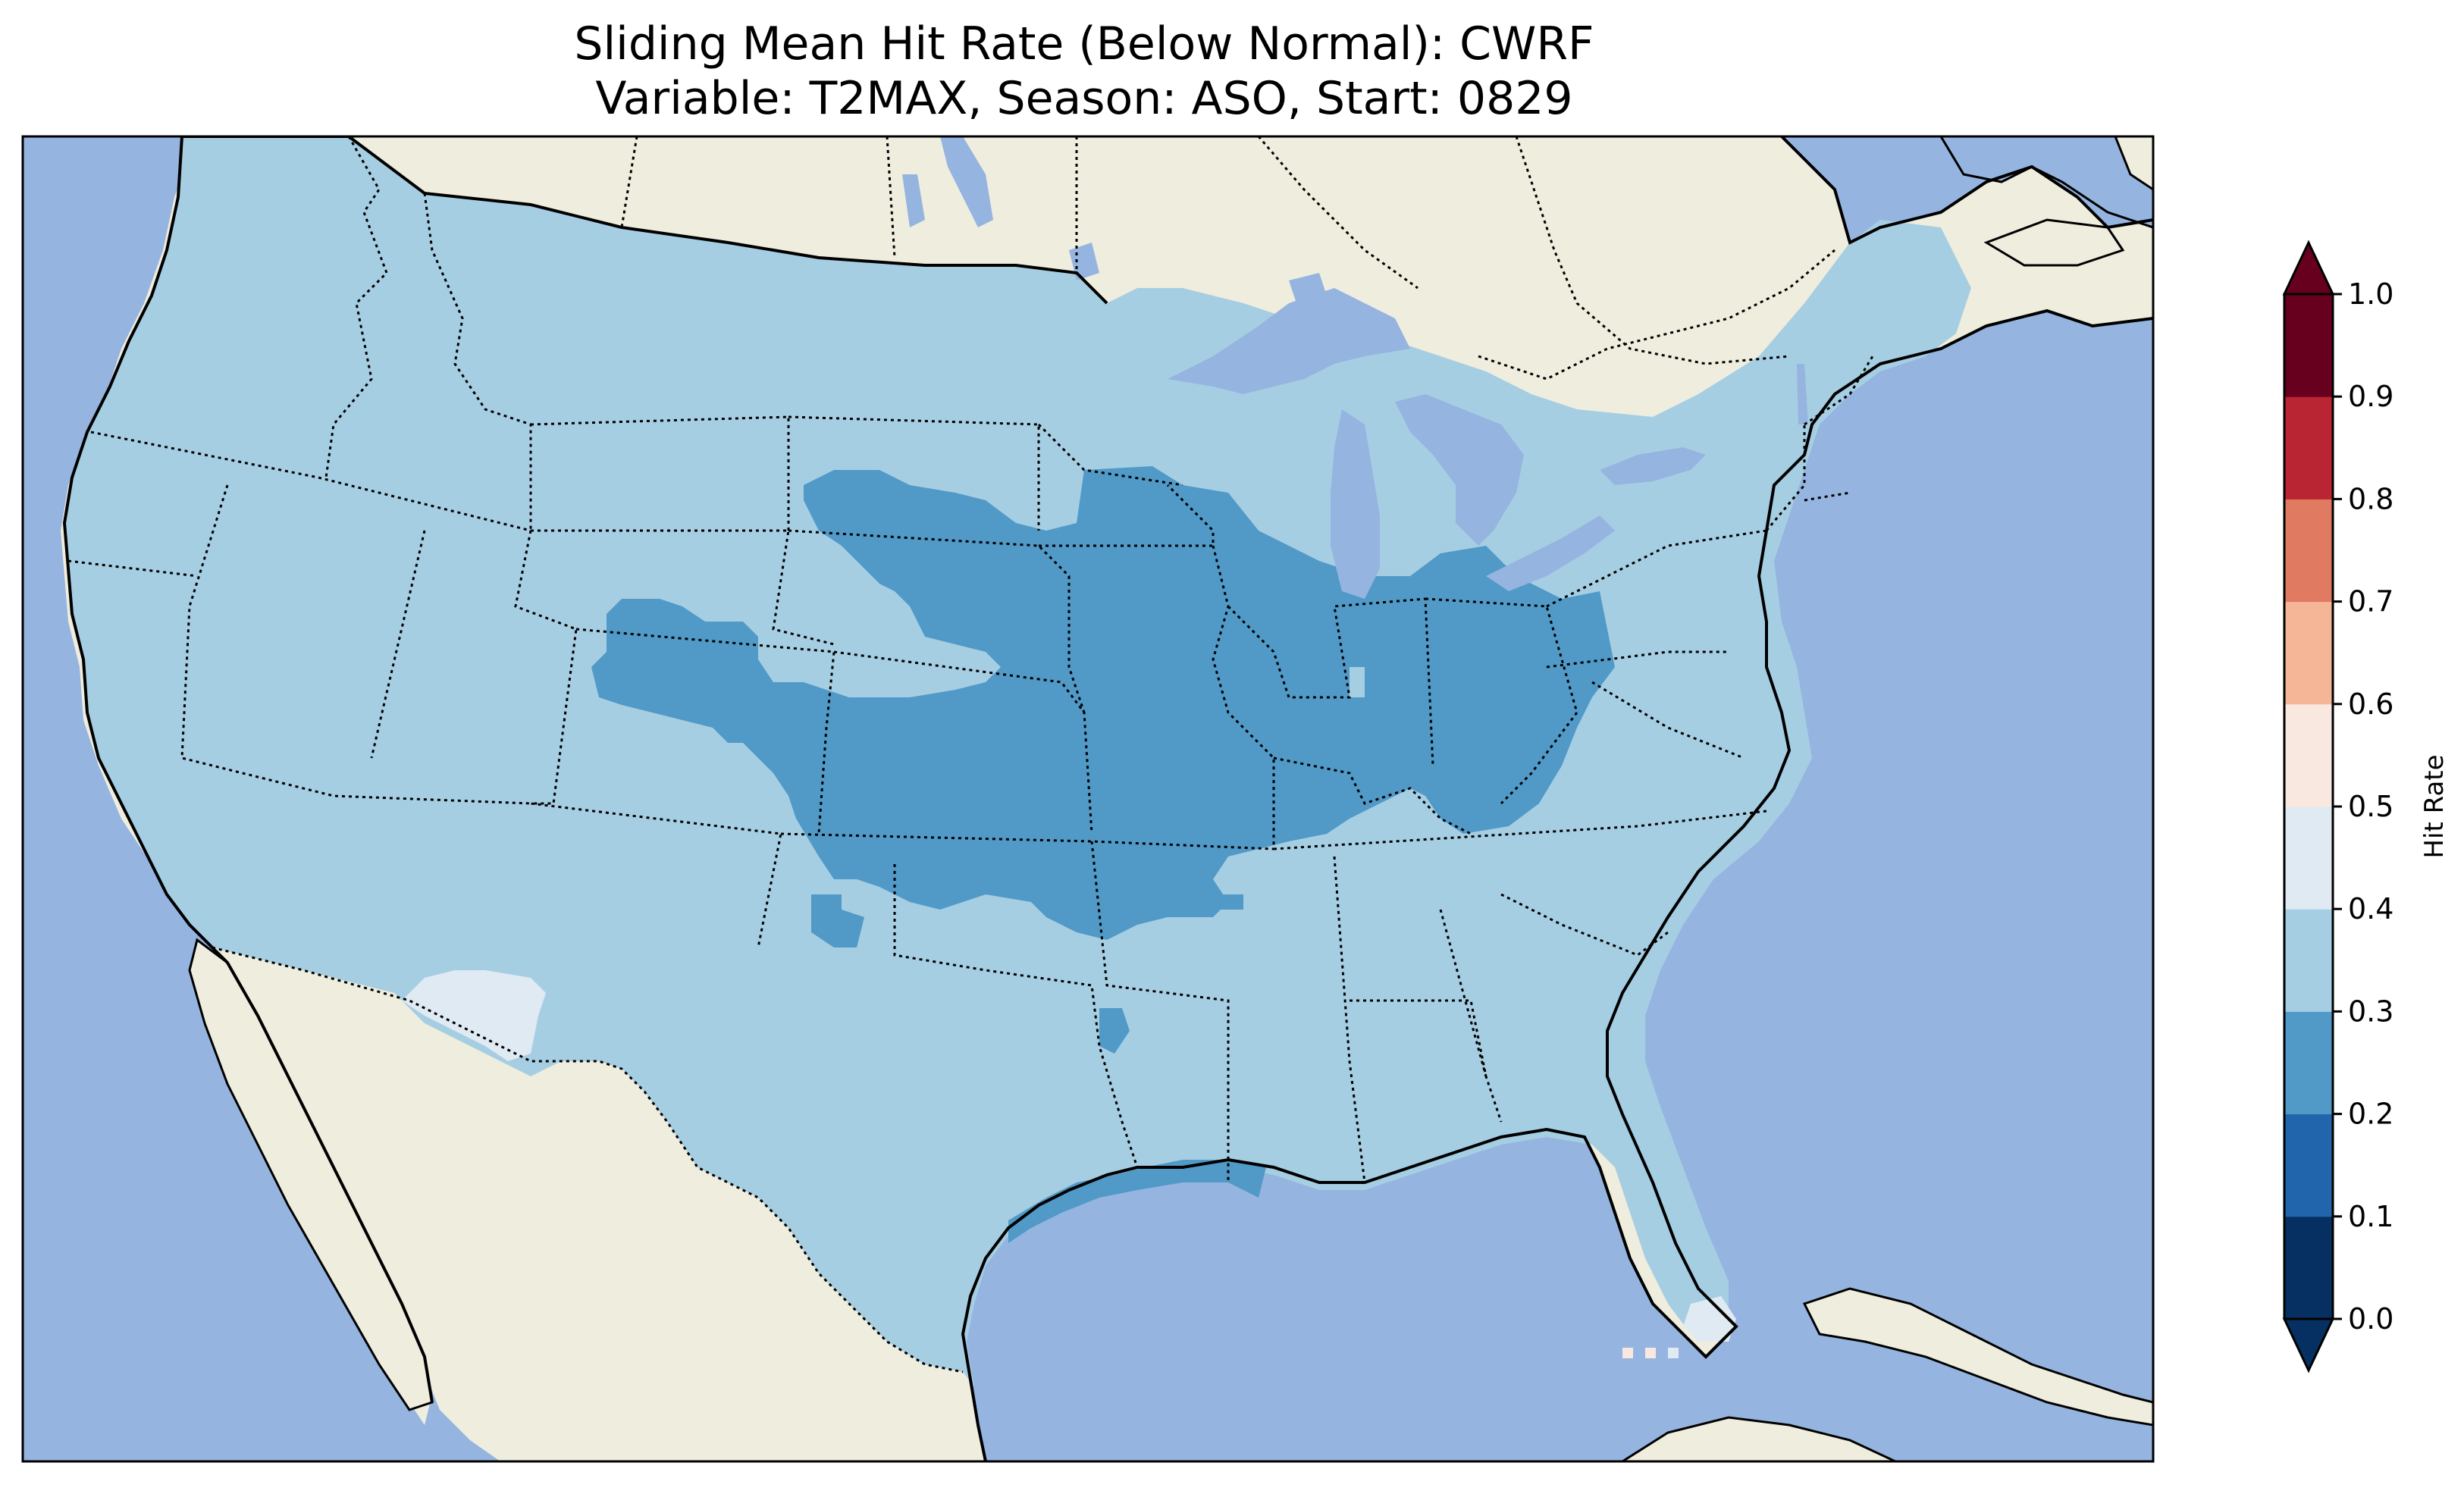  I want to click on coastline-ne, so click(1966, 190).